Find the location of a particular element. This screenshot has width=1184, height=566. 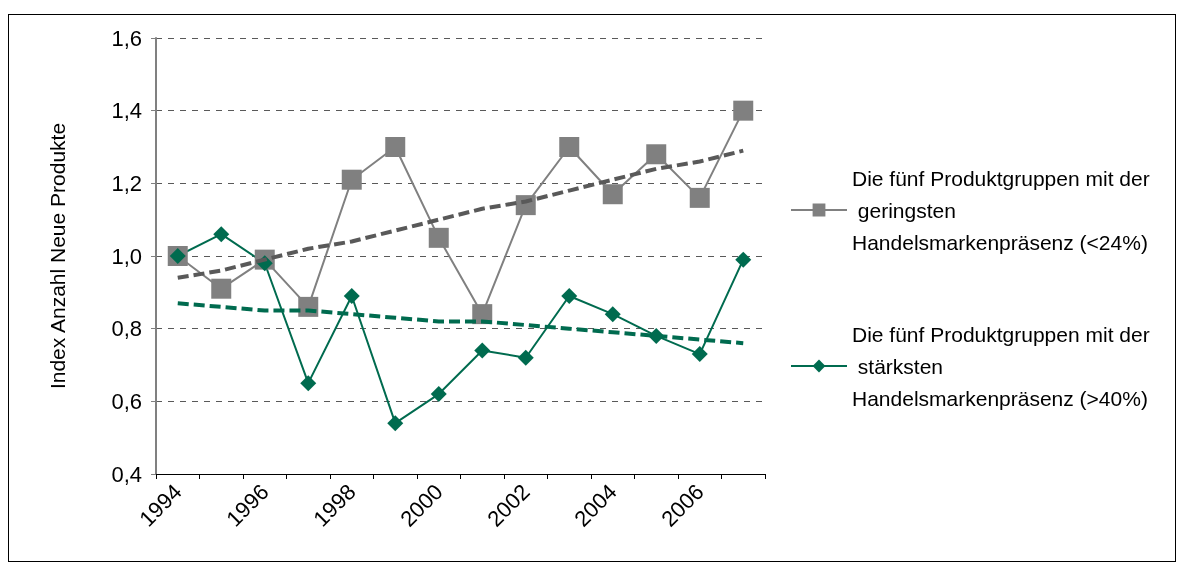

y-tick-label: 1,0 is located at coordinates (126, 256).